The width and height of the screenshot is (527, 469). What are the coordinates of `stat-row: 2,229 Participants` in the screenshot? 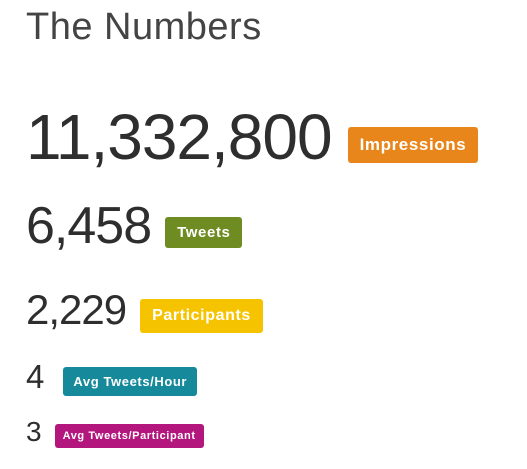 It's located at (144, 310).